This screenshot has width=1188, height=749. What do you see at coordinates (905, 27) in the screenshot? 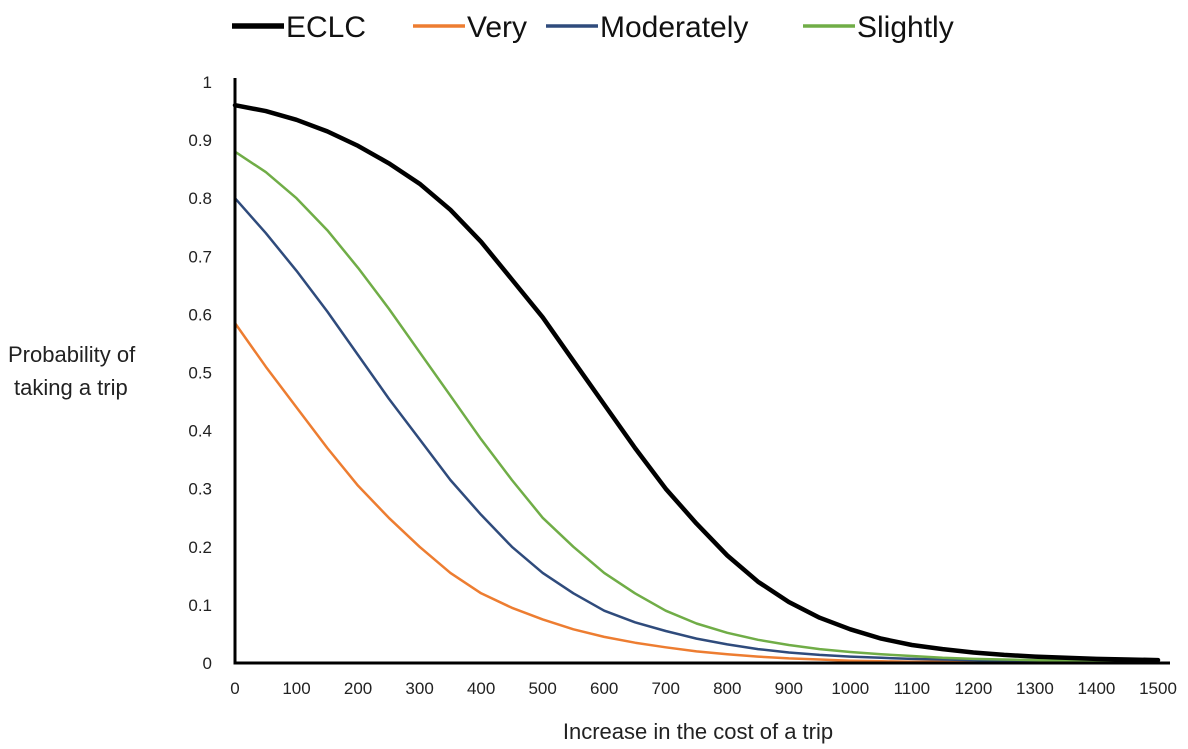
I see `legend-label: Slightly` at bounding box center [905, 27].